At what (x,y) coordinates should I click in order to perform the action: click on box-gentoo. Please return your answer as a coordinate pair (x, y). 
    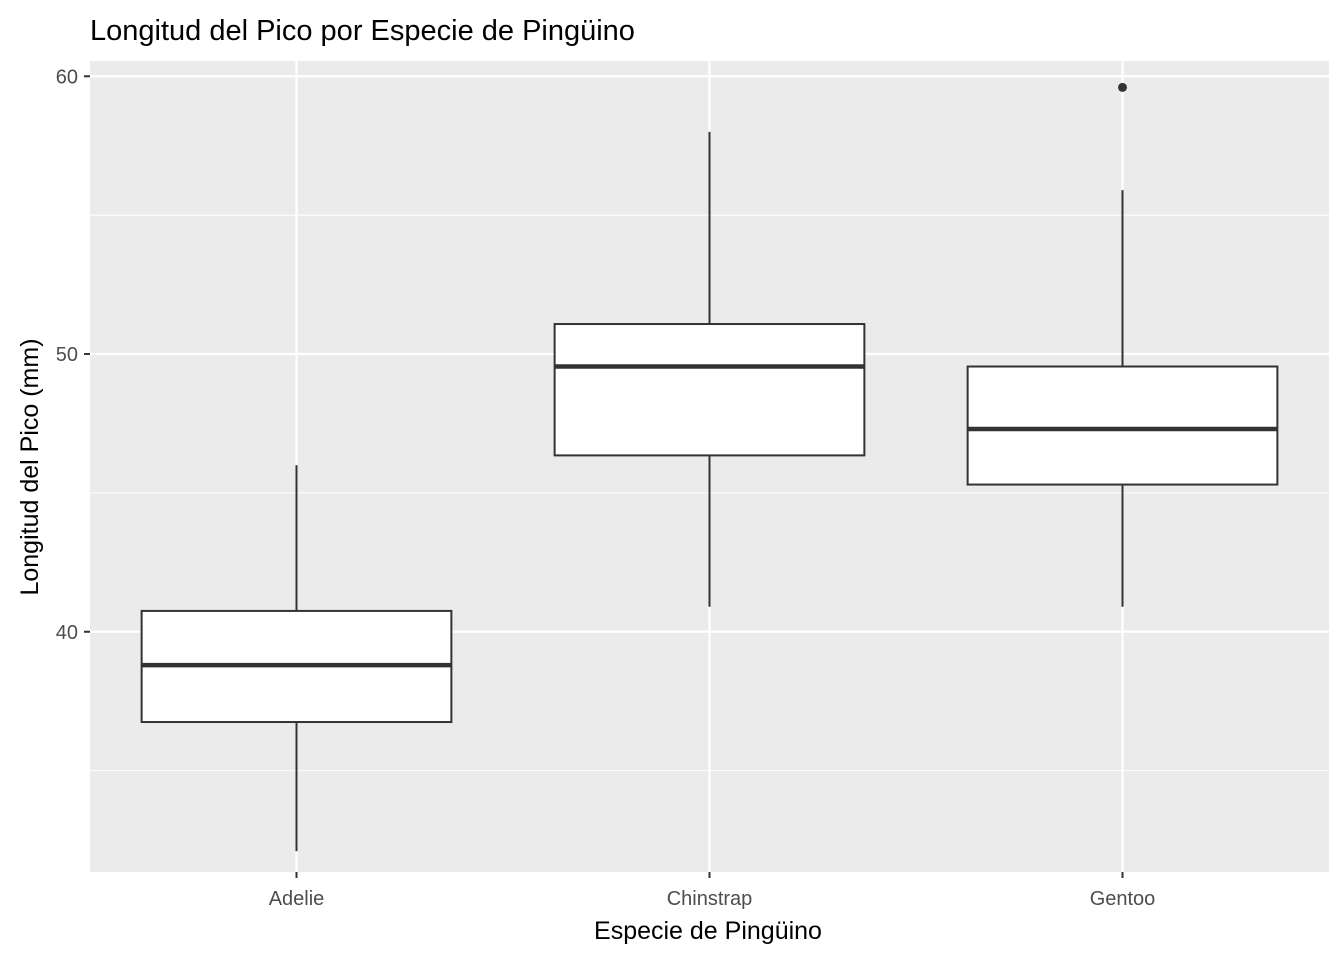
    Looking at the image, I should click on (1122, 344).